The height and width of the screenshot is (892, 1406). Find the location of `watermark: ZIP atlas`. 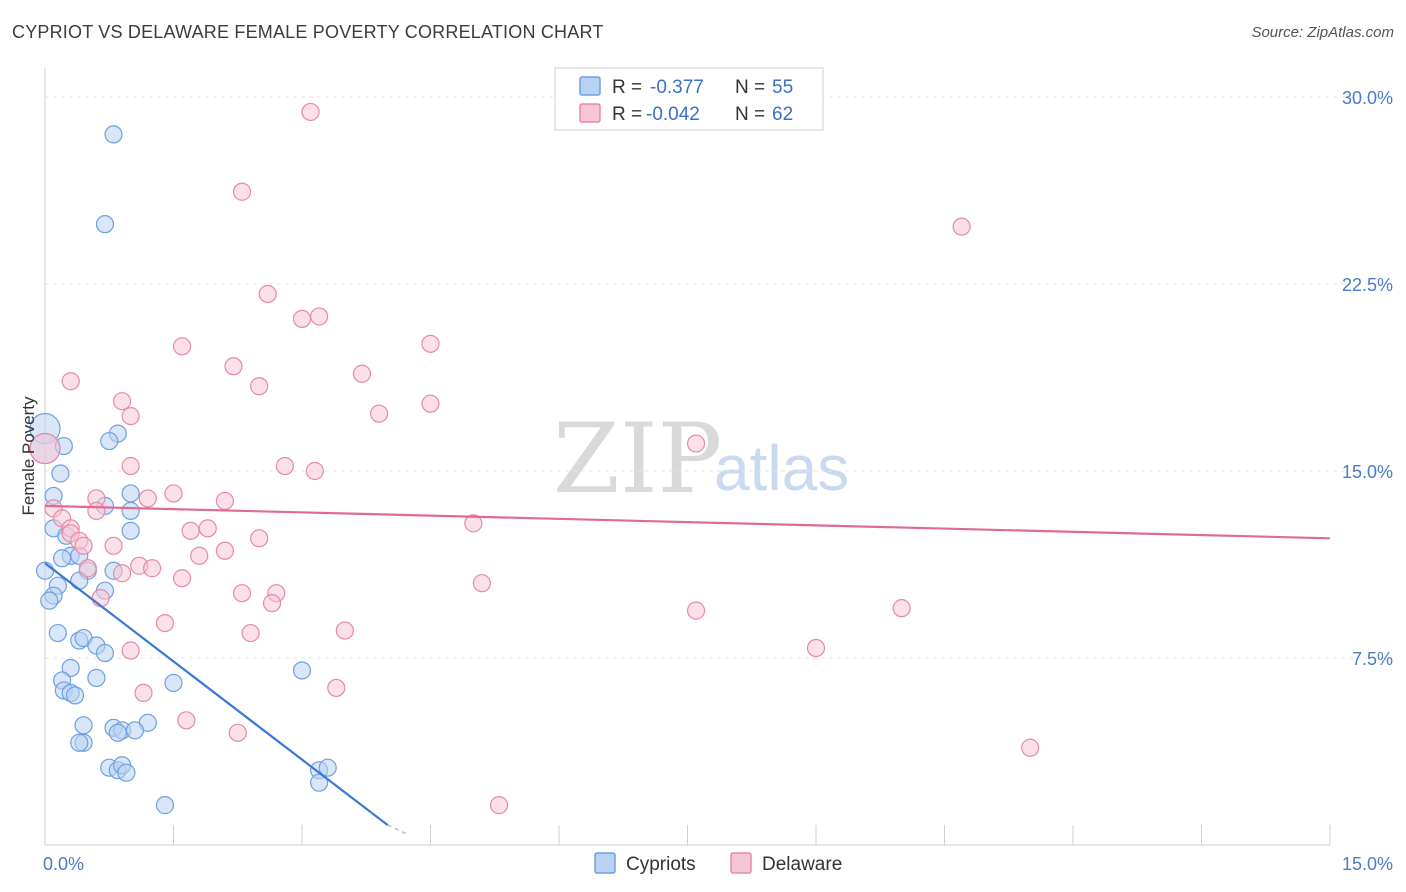

watermark: ZIP atlas is located at coordinates (701, 459).